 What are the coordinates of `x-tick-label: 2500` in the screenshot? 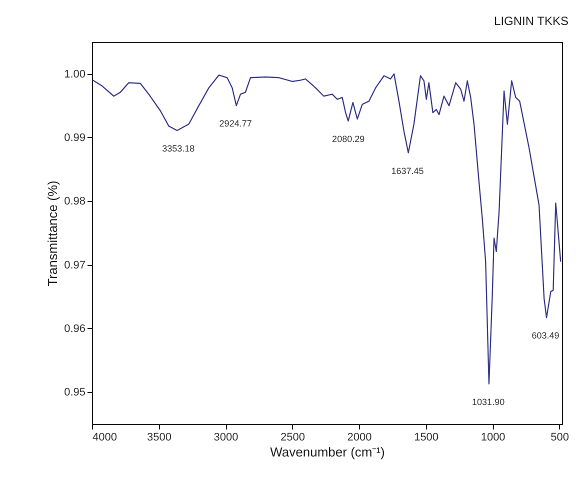 It's located at (293, 438).